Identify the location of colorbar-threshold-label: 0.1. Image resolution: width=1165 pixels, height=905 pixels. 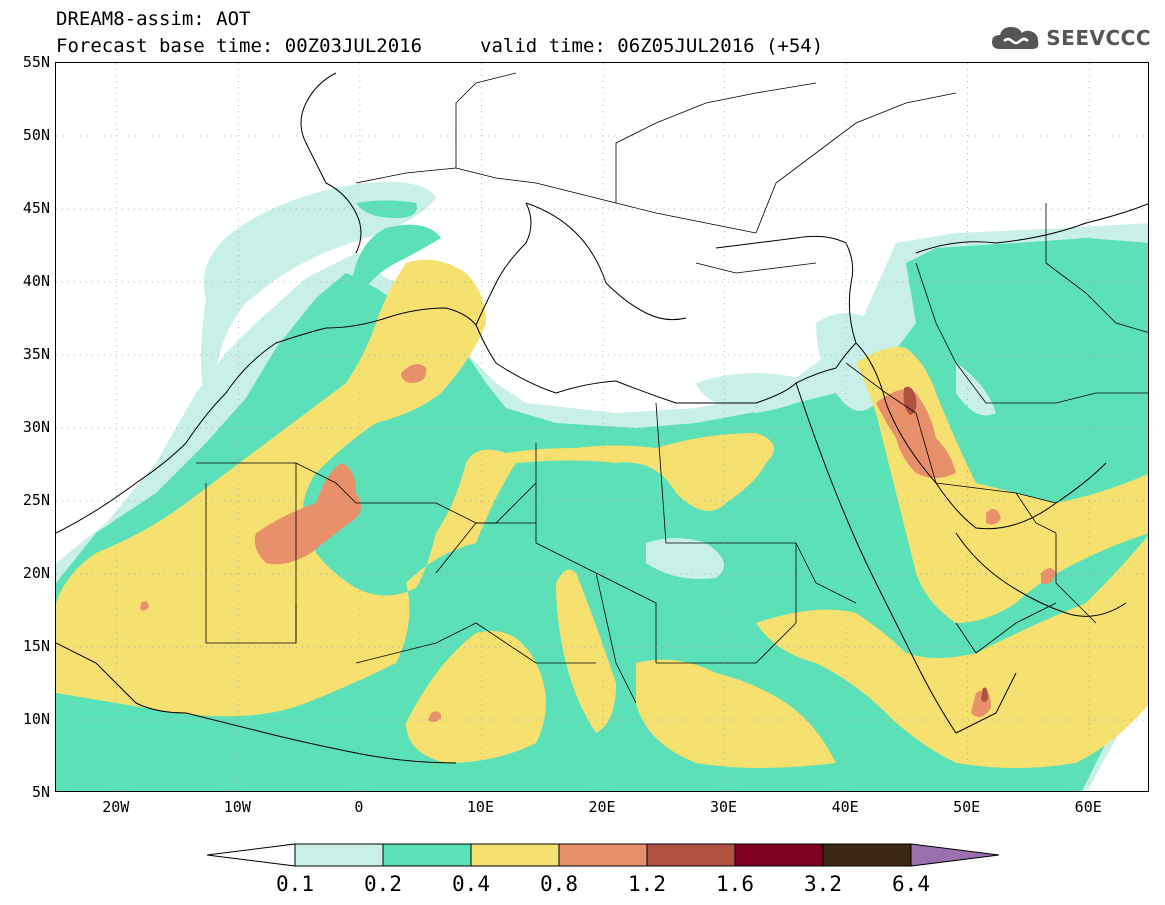
(295, 884).